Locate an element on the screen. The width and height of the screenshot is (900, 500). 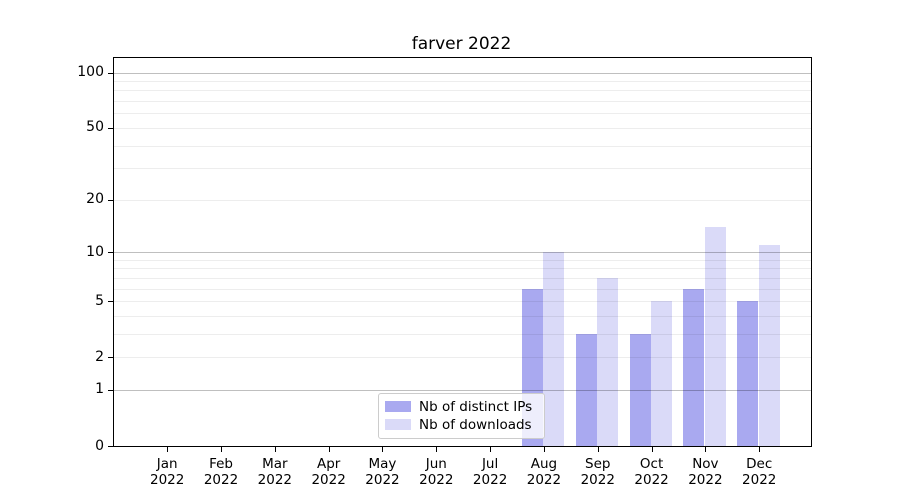
legend-entry-distinct-ips: Nb of distinct IPs is located at coordinates (460, 406).